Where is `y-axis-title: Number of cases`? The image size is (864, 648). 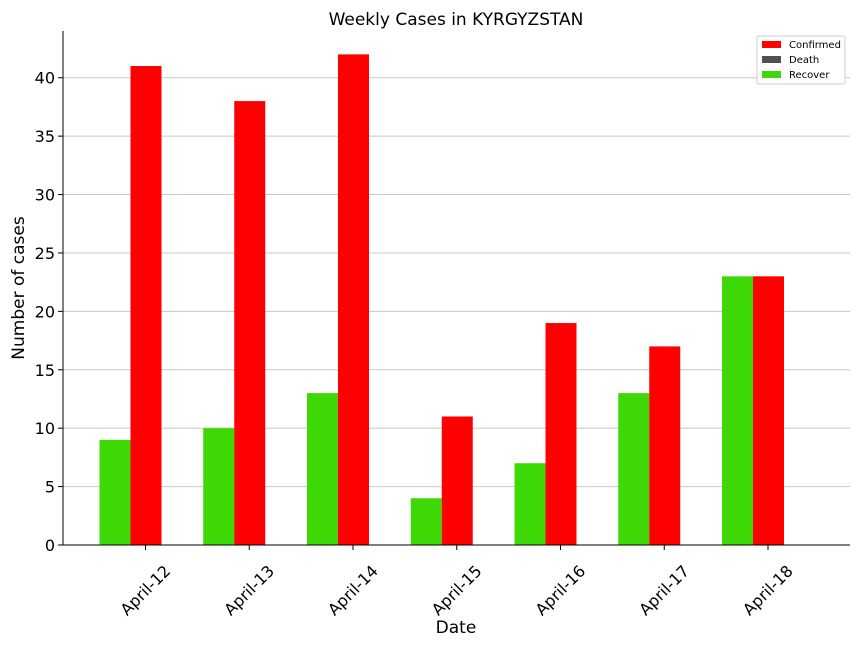 y-axis-title: Number of cases is located at coordinates (19, 288).